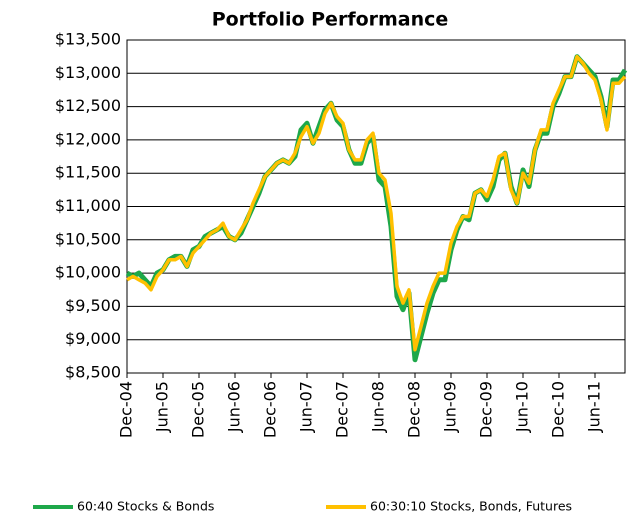 This screenshot has width=629, height=516. I want to click on x-tick-label: Jun-06, so click(234, 407).